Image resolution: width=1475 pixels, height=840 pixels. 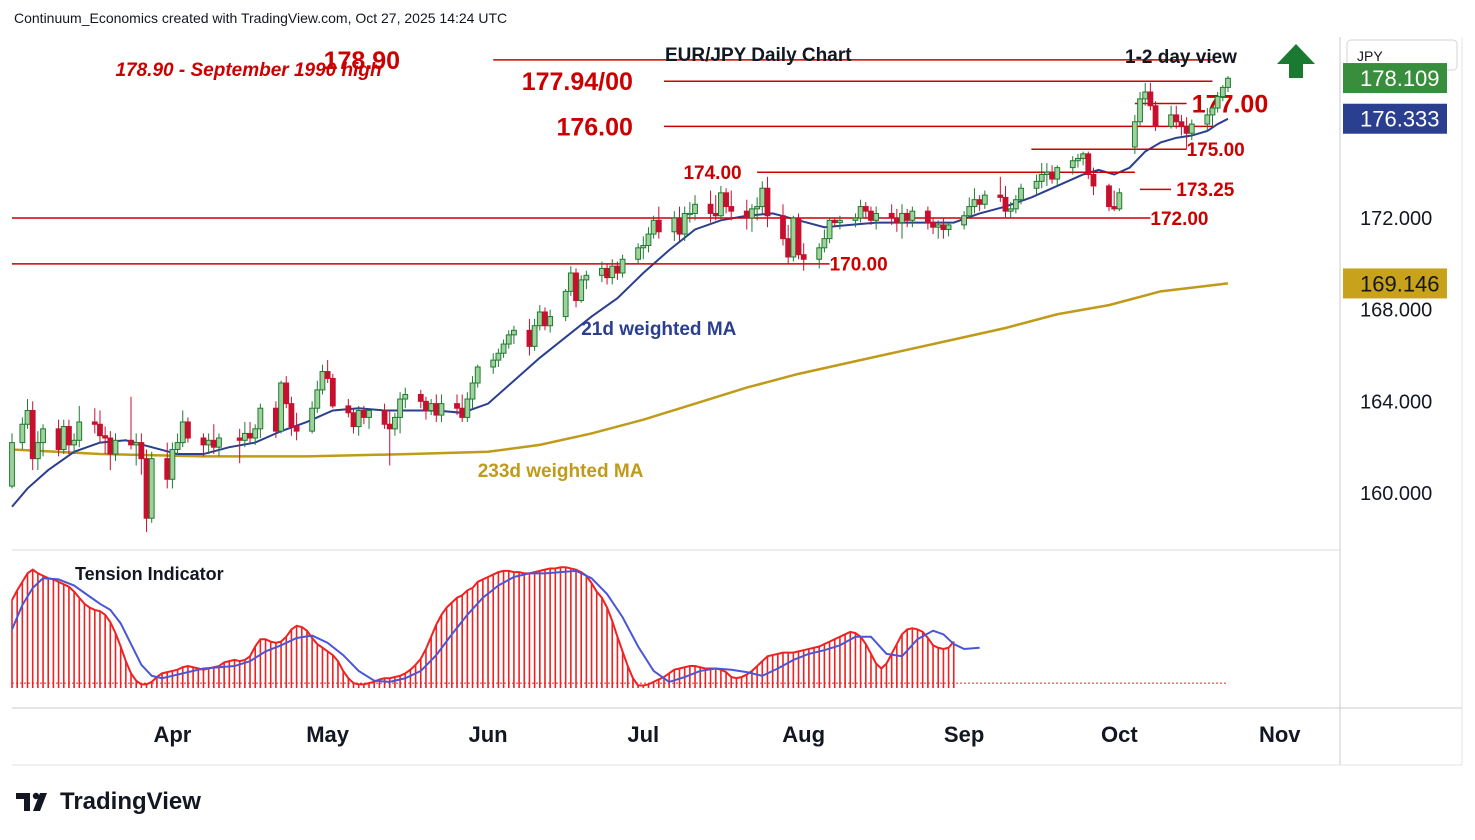 What do you see at coordinates (149, 574) in the screenshot?
I see `oscillator-title: Tension Indicator` at bounding box center [149, 574].